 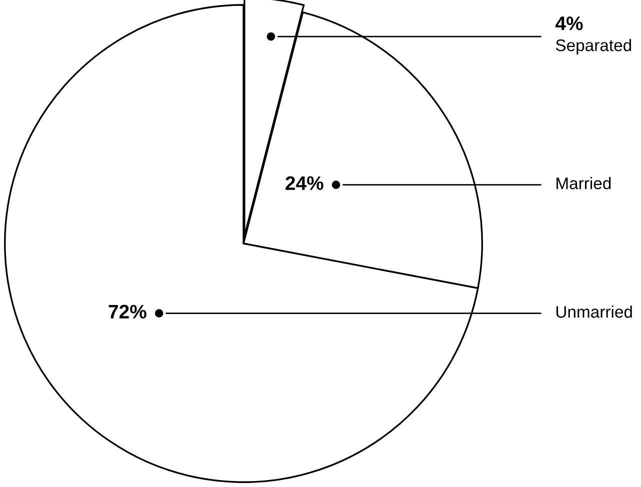 What do you see at coordinates (594, 312) in the screenshot?
I see `slice-label: Unmarried` at bounding box center [594, 312].